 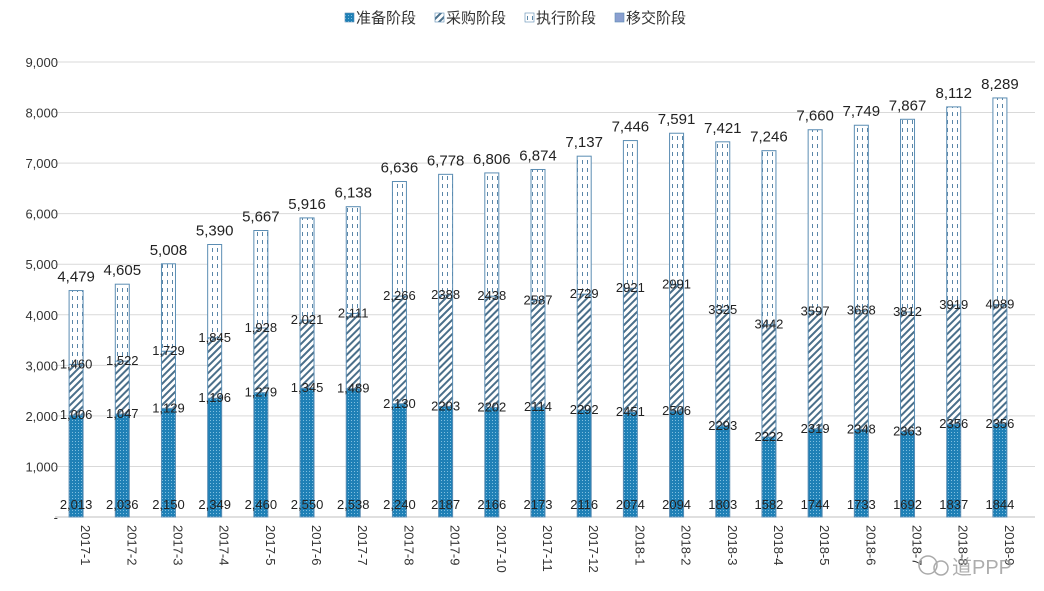 I want to click on data-label: 1,279, so click(x=261, y=392).